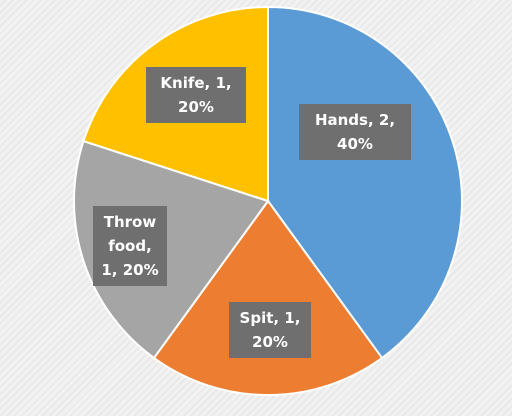 The image size is (512, 416). I want to click on data-label: Hands, 2, 40%, so click(355, 132).